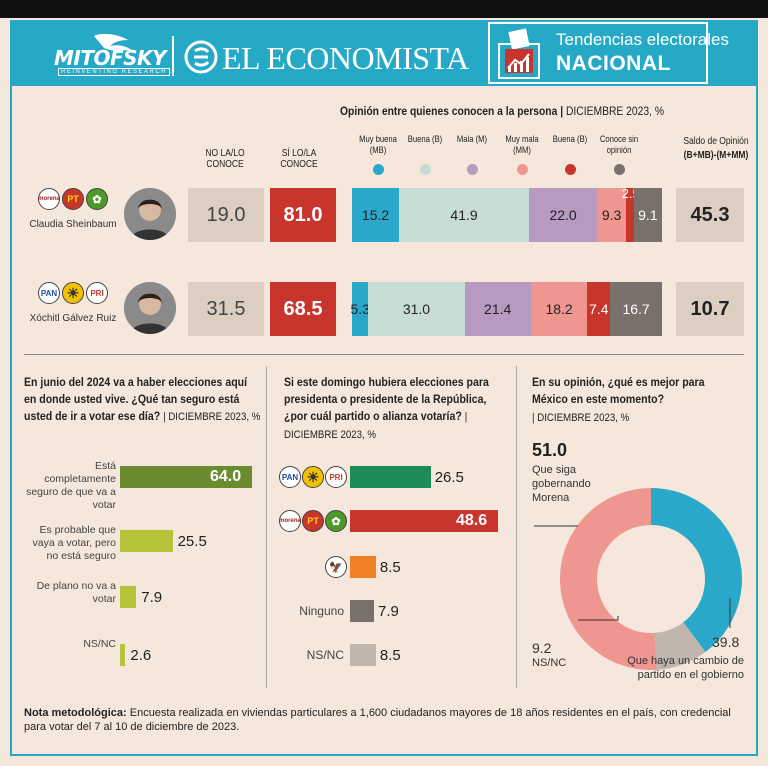 This screenshot has height=766, width=768. I want to click on opinion-segment: 18.2, so click(559, 309).